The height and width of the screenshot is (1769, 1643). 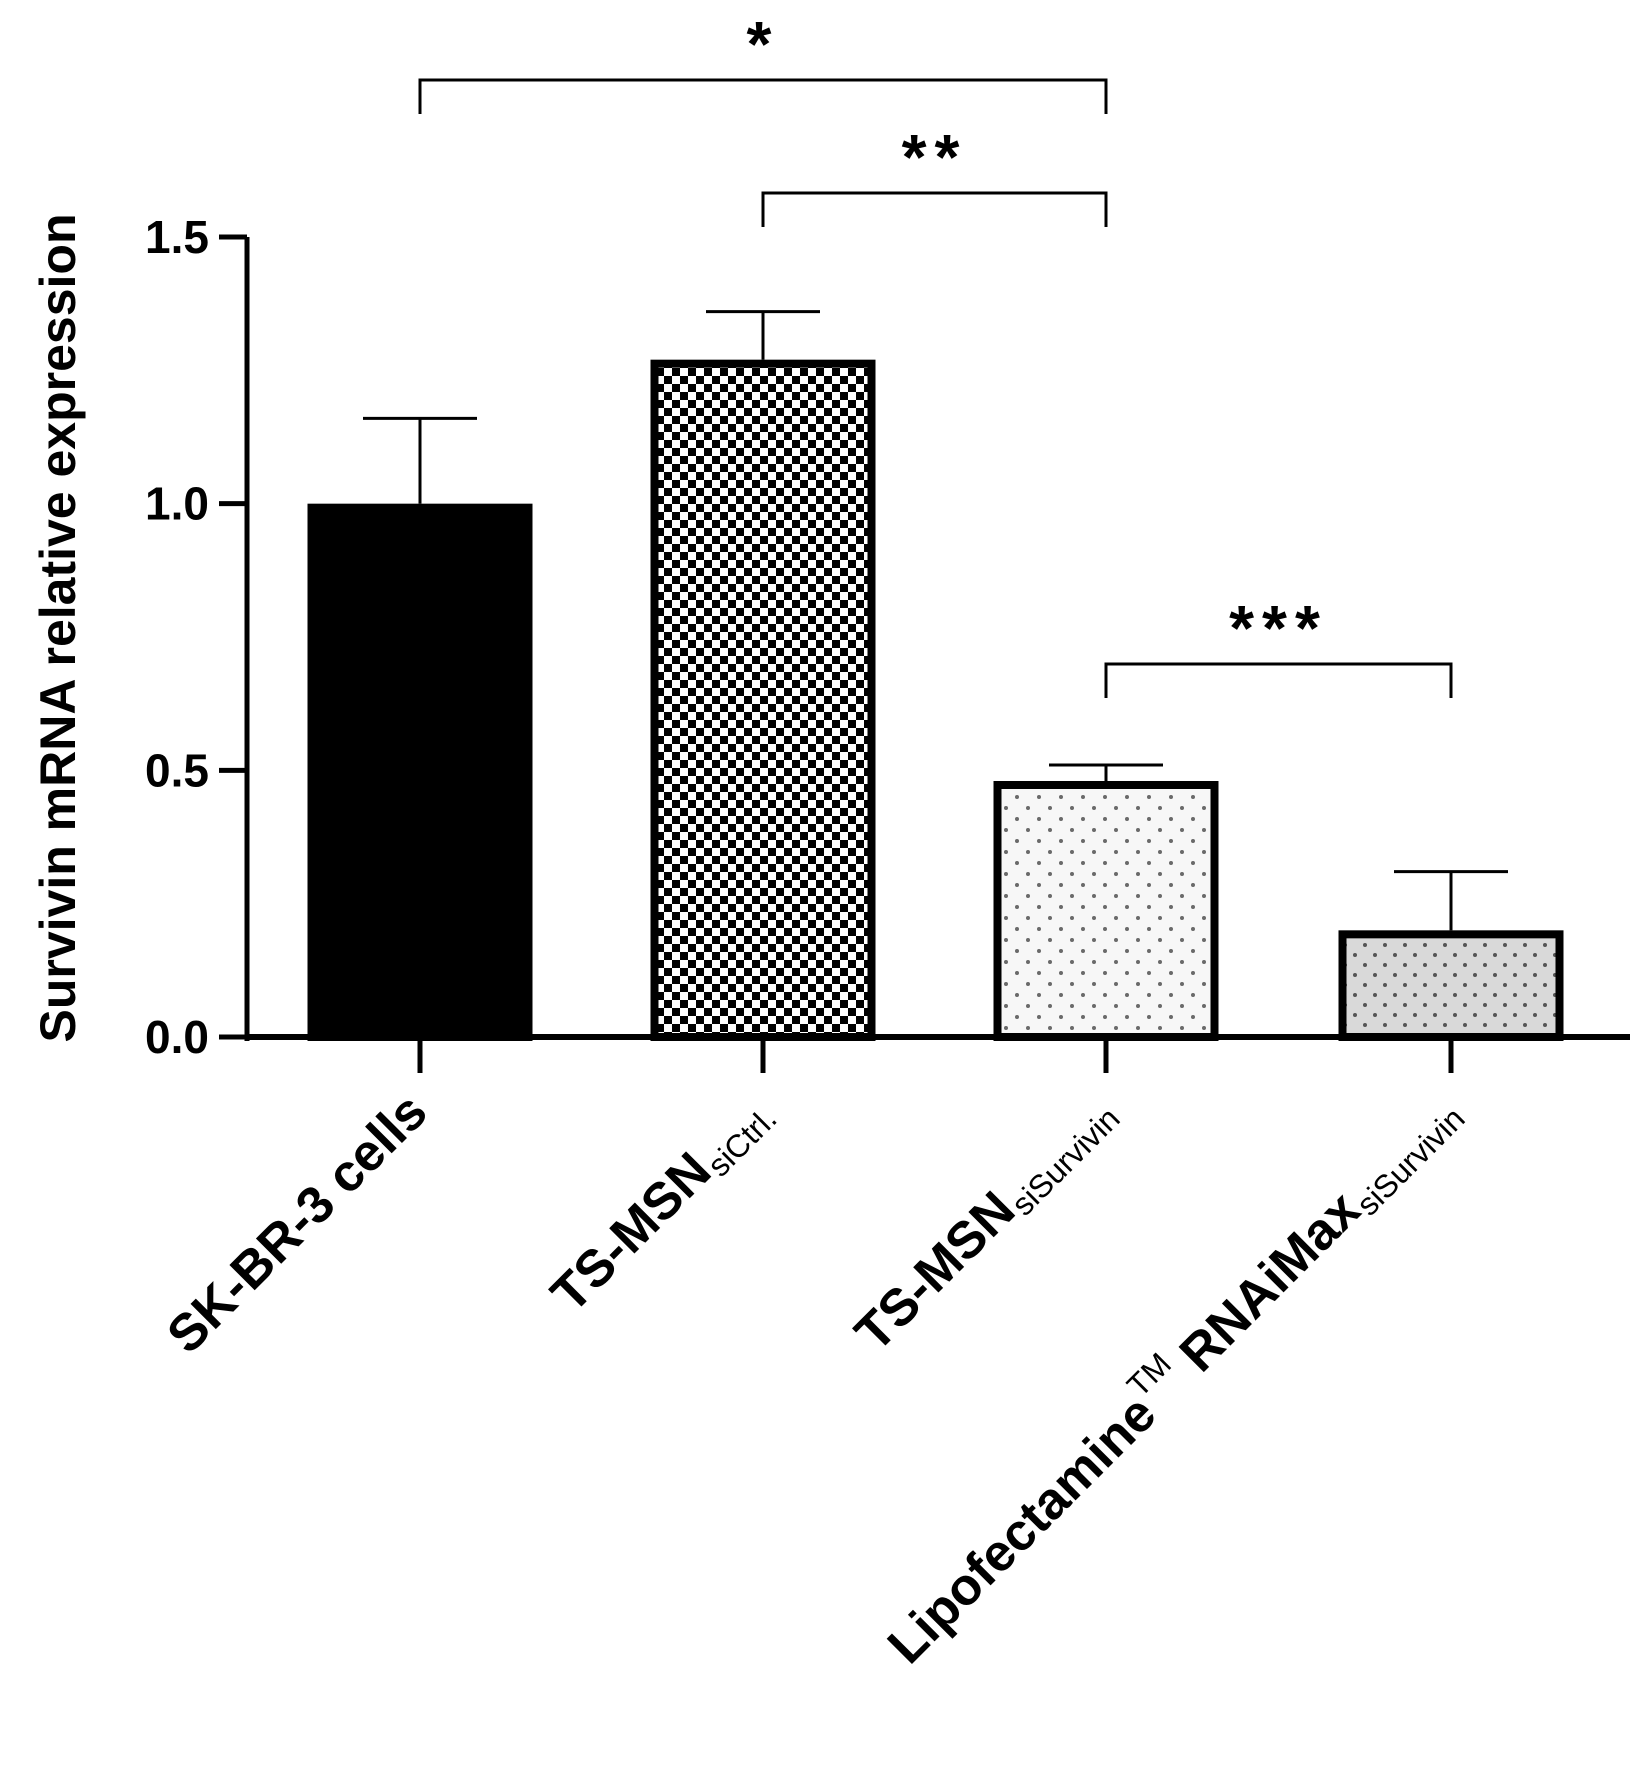 I want to click on y-tick-label: 1.5, so click(x=177, y=237).